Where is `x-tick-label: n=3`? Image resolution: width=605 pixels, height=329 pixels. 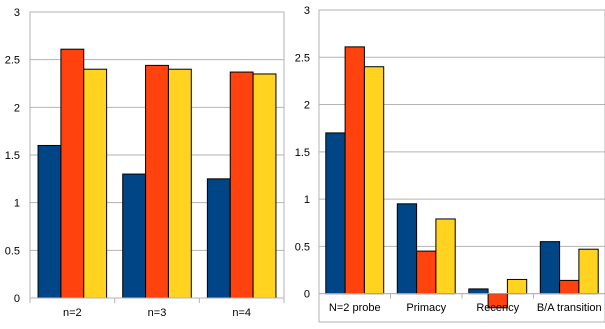
x-tick-label: n=3 is located at coordinates (157, 313).